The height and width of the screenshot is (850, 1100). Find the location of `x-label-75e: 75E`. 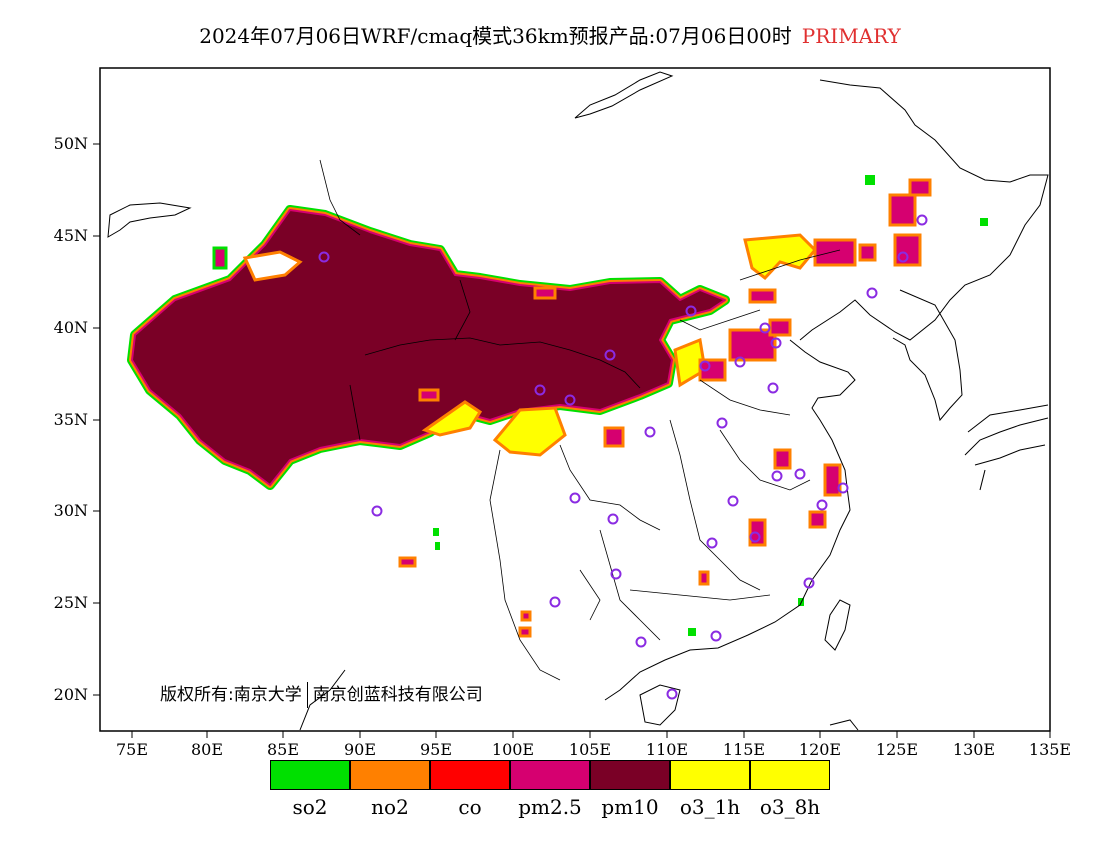

x-label-75e: 75E is located at coordinates (132, 749).